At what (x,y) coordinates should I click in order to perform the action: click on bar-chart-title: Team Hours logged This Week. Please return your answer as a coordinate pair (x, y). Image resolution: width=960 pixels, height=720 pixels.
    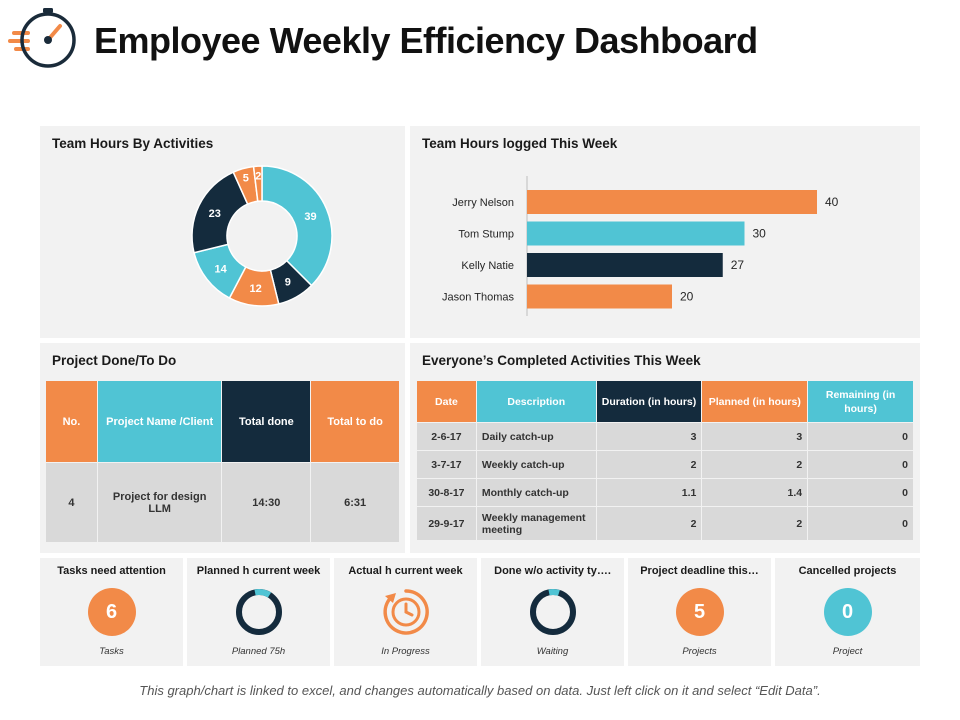
    Looking at the image, I should click on (520, 143).